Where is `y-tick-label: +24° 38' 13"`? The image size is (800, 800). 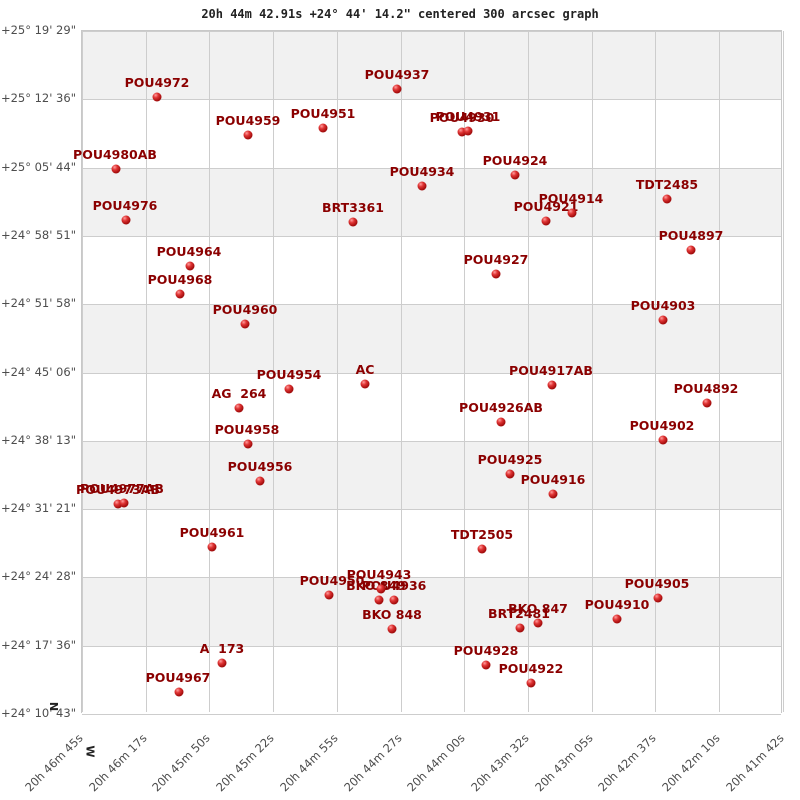
y-tick-label: +24° 38' 13" is located at coordinates (38, 440).